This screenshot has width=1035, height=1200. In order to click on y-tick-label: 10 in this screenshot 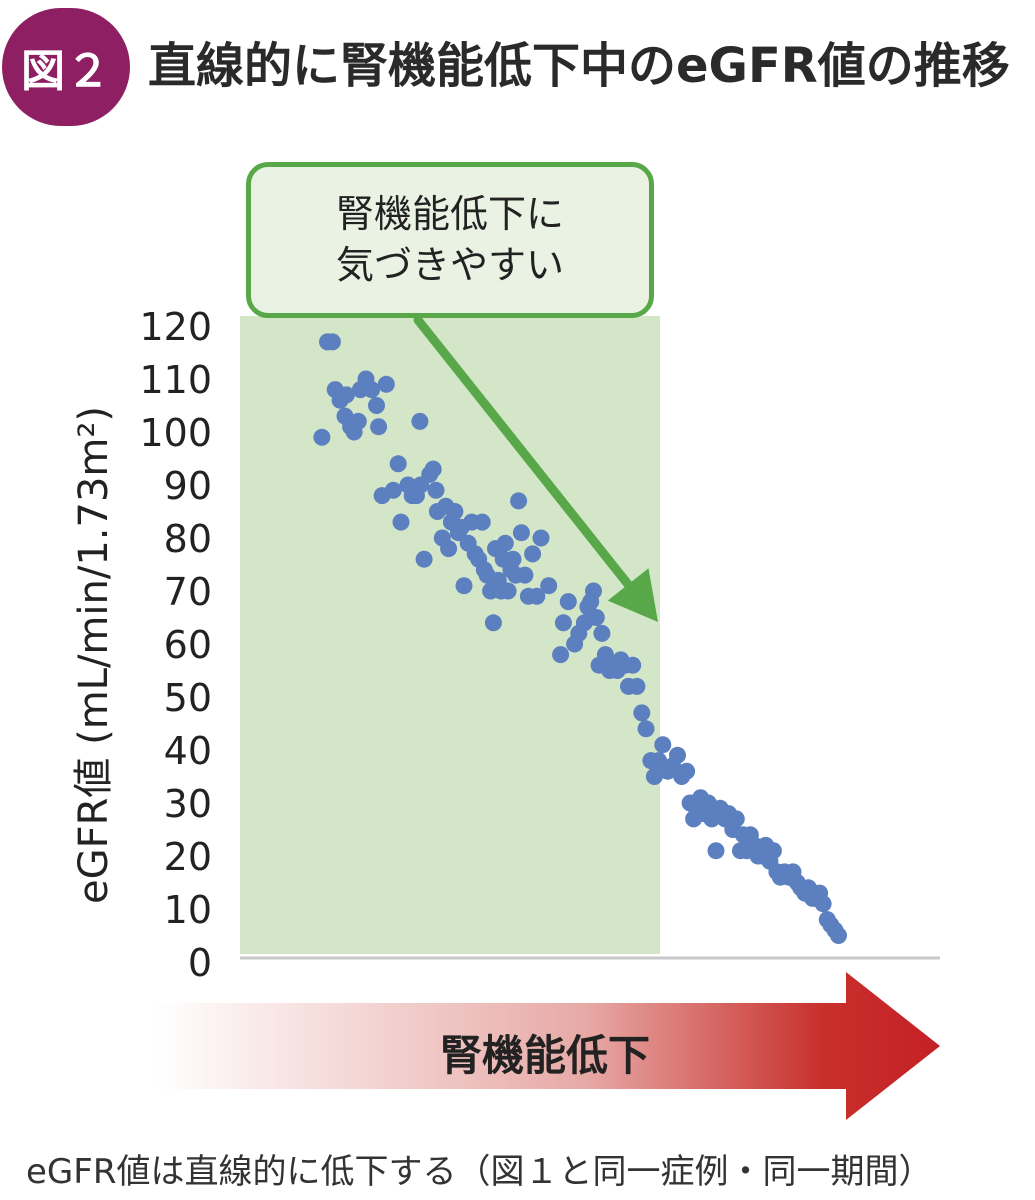, I will do `click(188, 910)`.